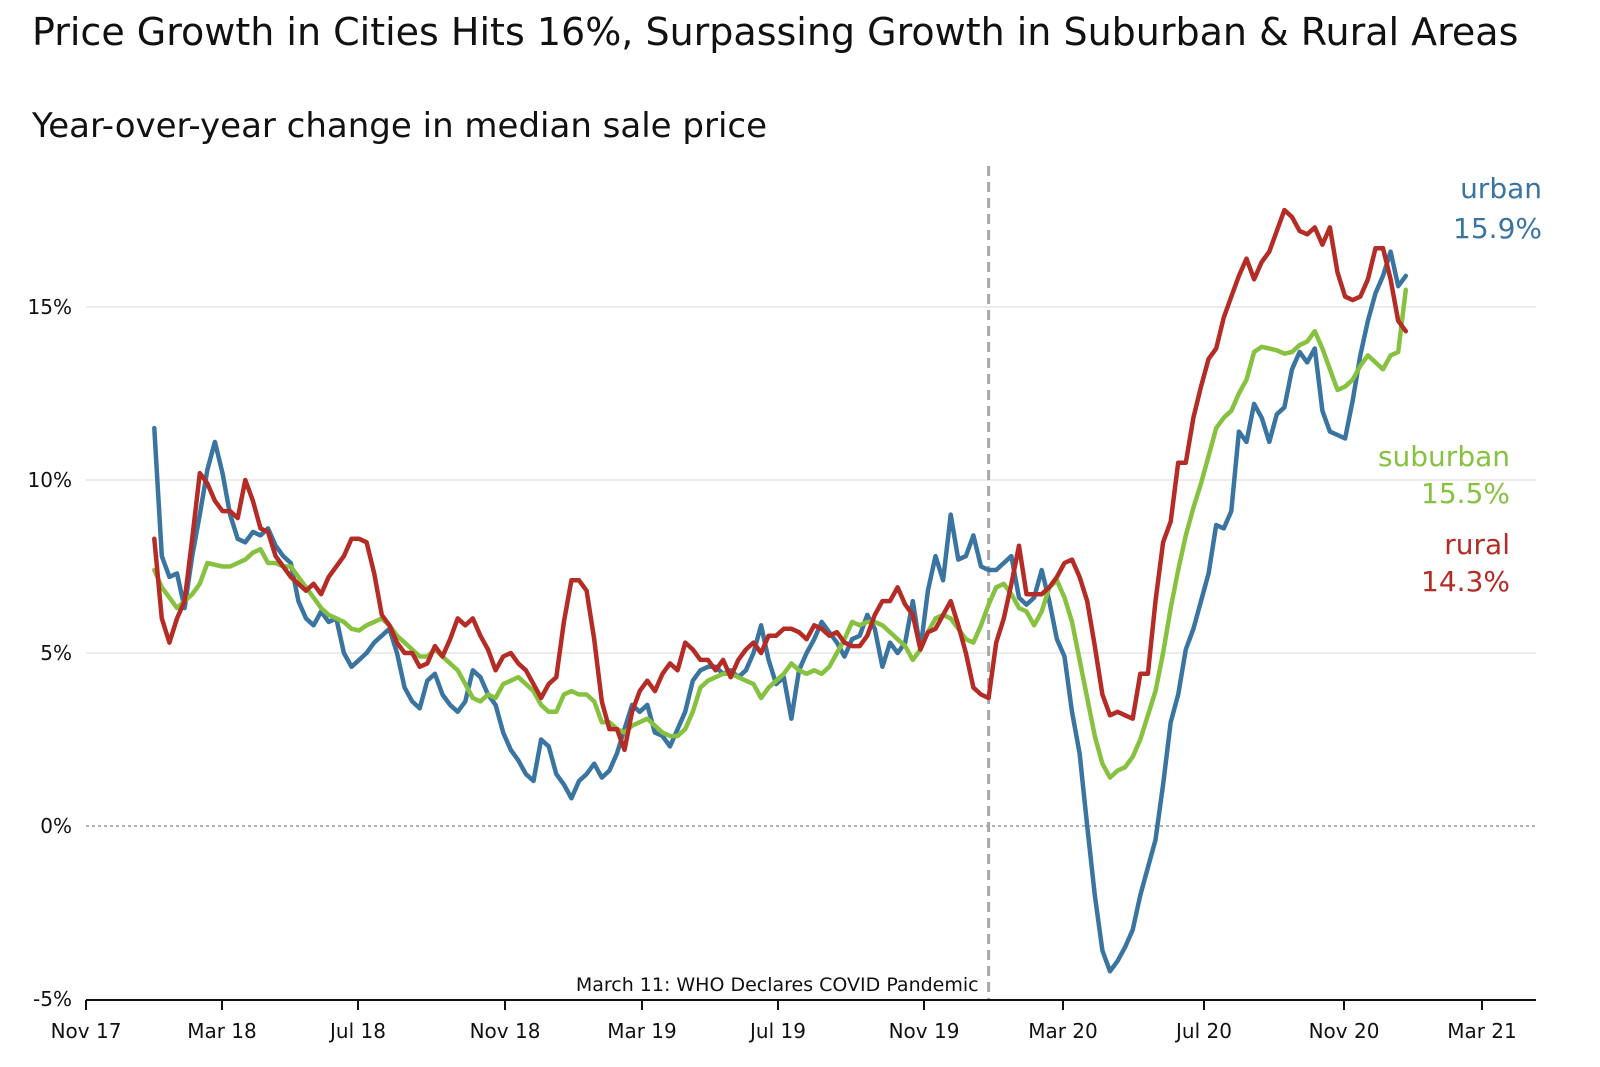 The width and height of the screenshot is (1600, 1067). Describe the element at coordinates (1501, 188) in the screenshot. I see `urban-label: urban` at that location.